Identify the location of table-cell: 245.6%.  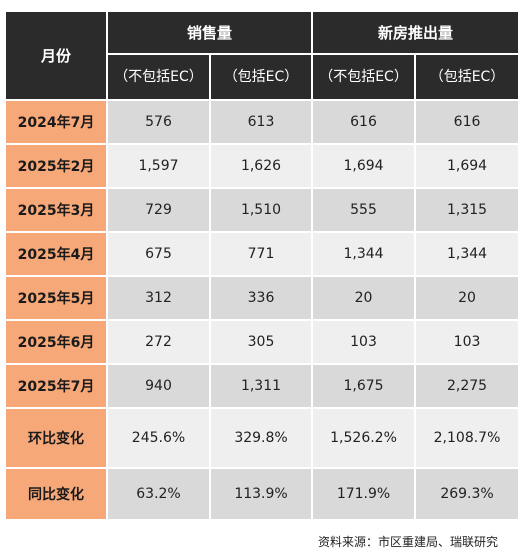
(159, 439).